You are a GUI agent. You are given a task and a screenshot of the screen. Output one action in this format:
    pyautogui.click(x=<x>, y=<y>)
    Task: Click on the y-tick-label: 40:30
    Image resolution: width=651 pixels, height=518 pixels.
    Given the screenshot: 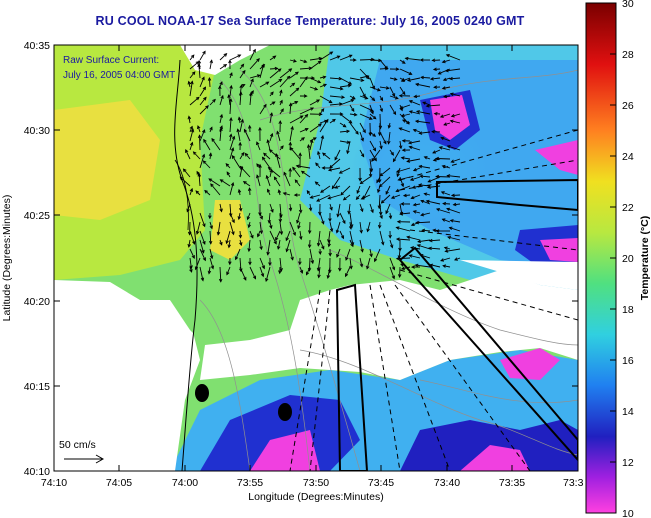 What is the action you would take?
    pyautogui.click(x=37, y=131)
    